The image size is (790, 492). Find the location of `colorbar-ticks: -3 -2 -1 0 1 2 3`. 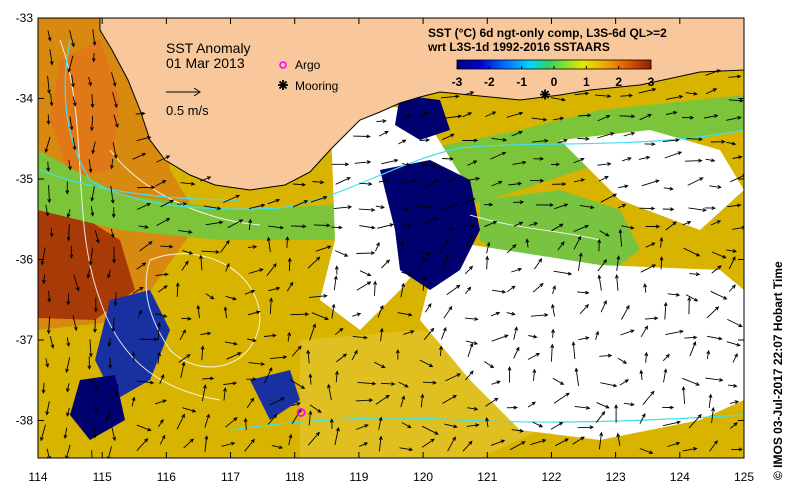

colorbar-ticks: -3 -2 -1 0 1 2 3 is located at coordinates (553, 77).